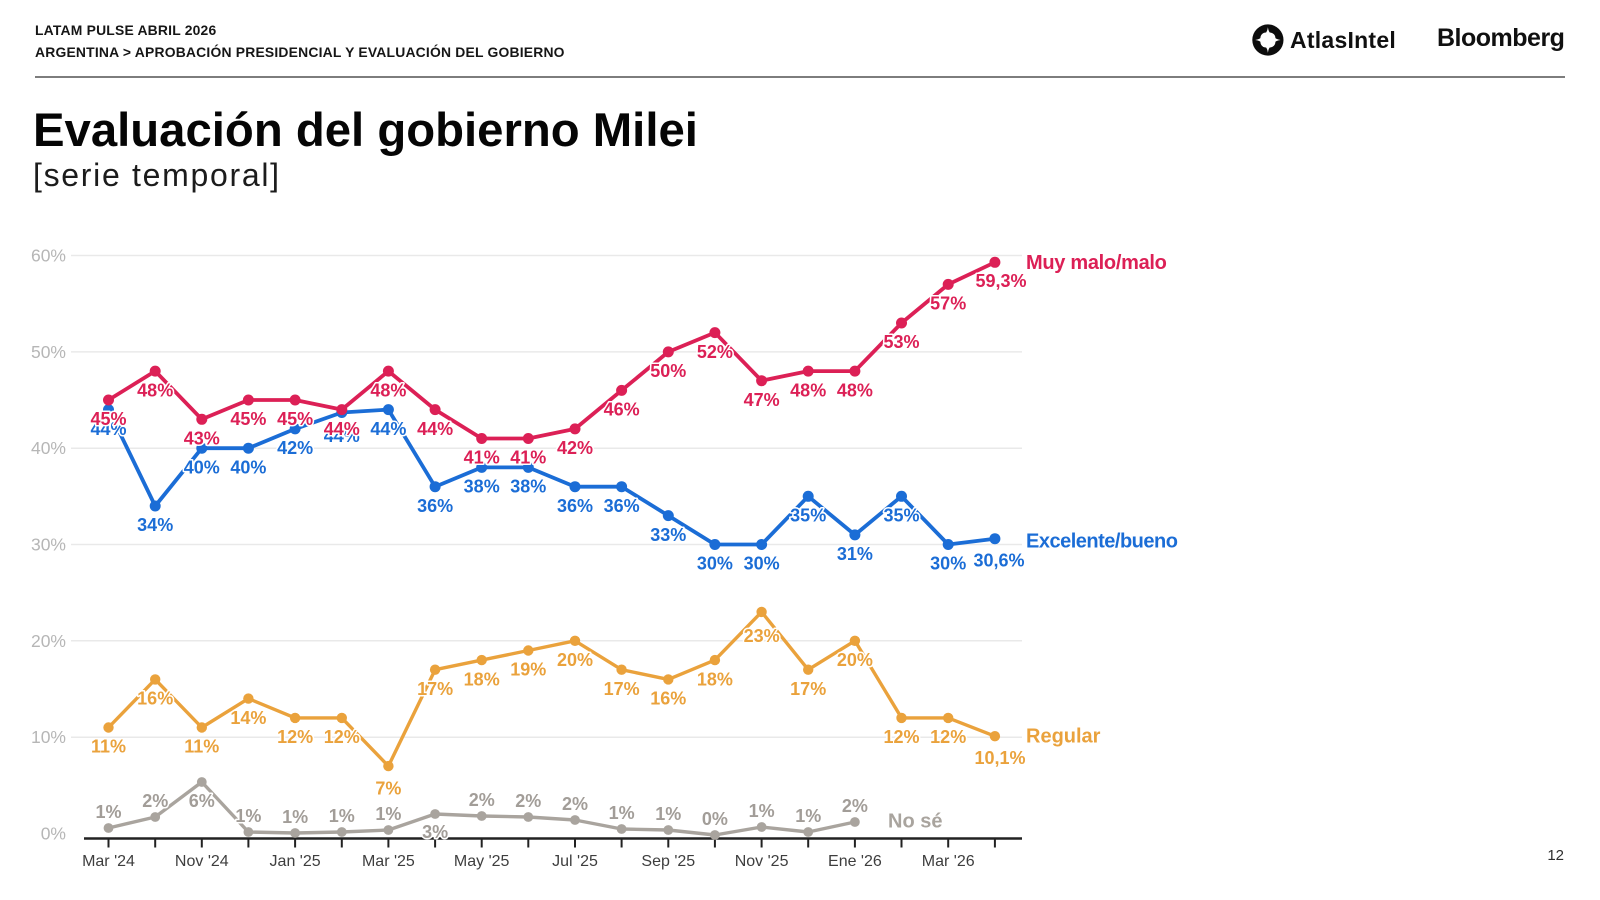 The width and height of the screenshot is (1600, 900). Describe the element at coordinates (155, 525) in the screenshot. I see `svg-text: 34%` at that location.